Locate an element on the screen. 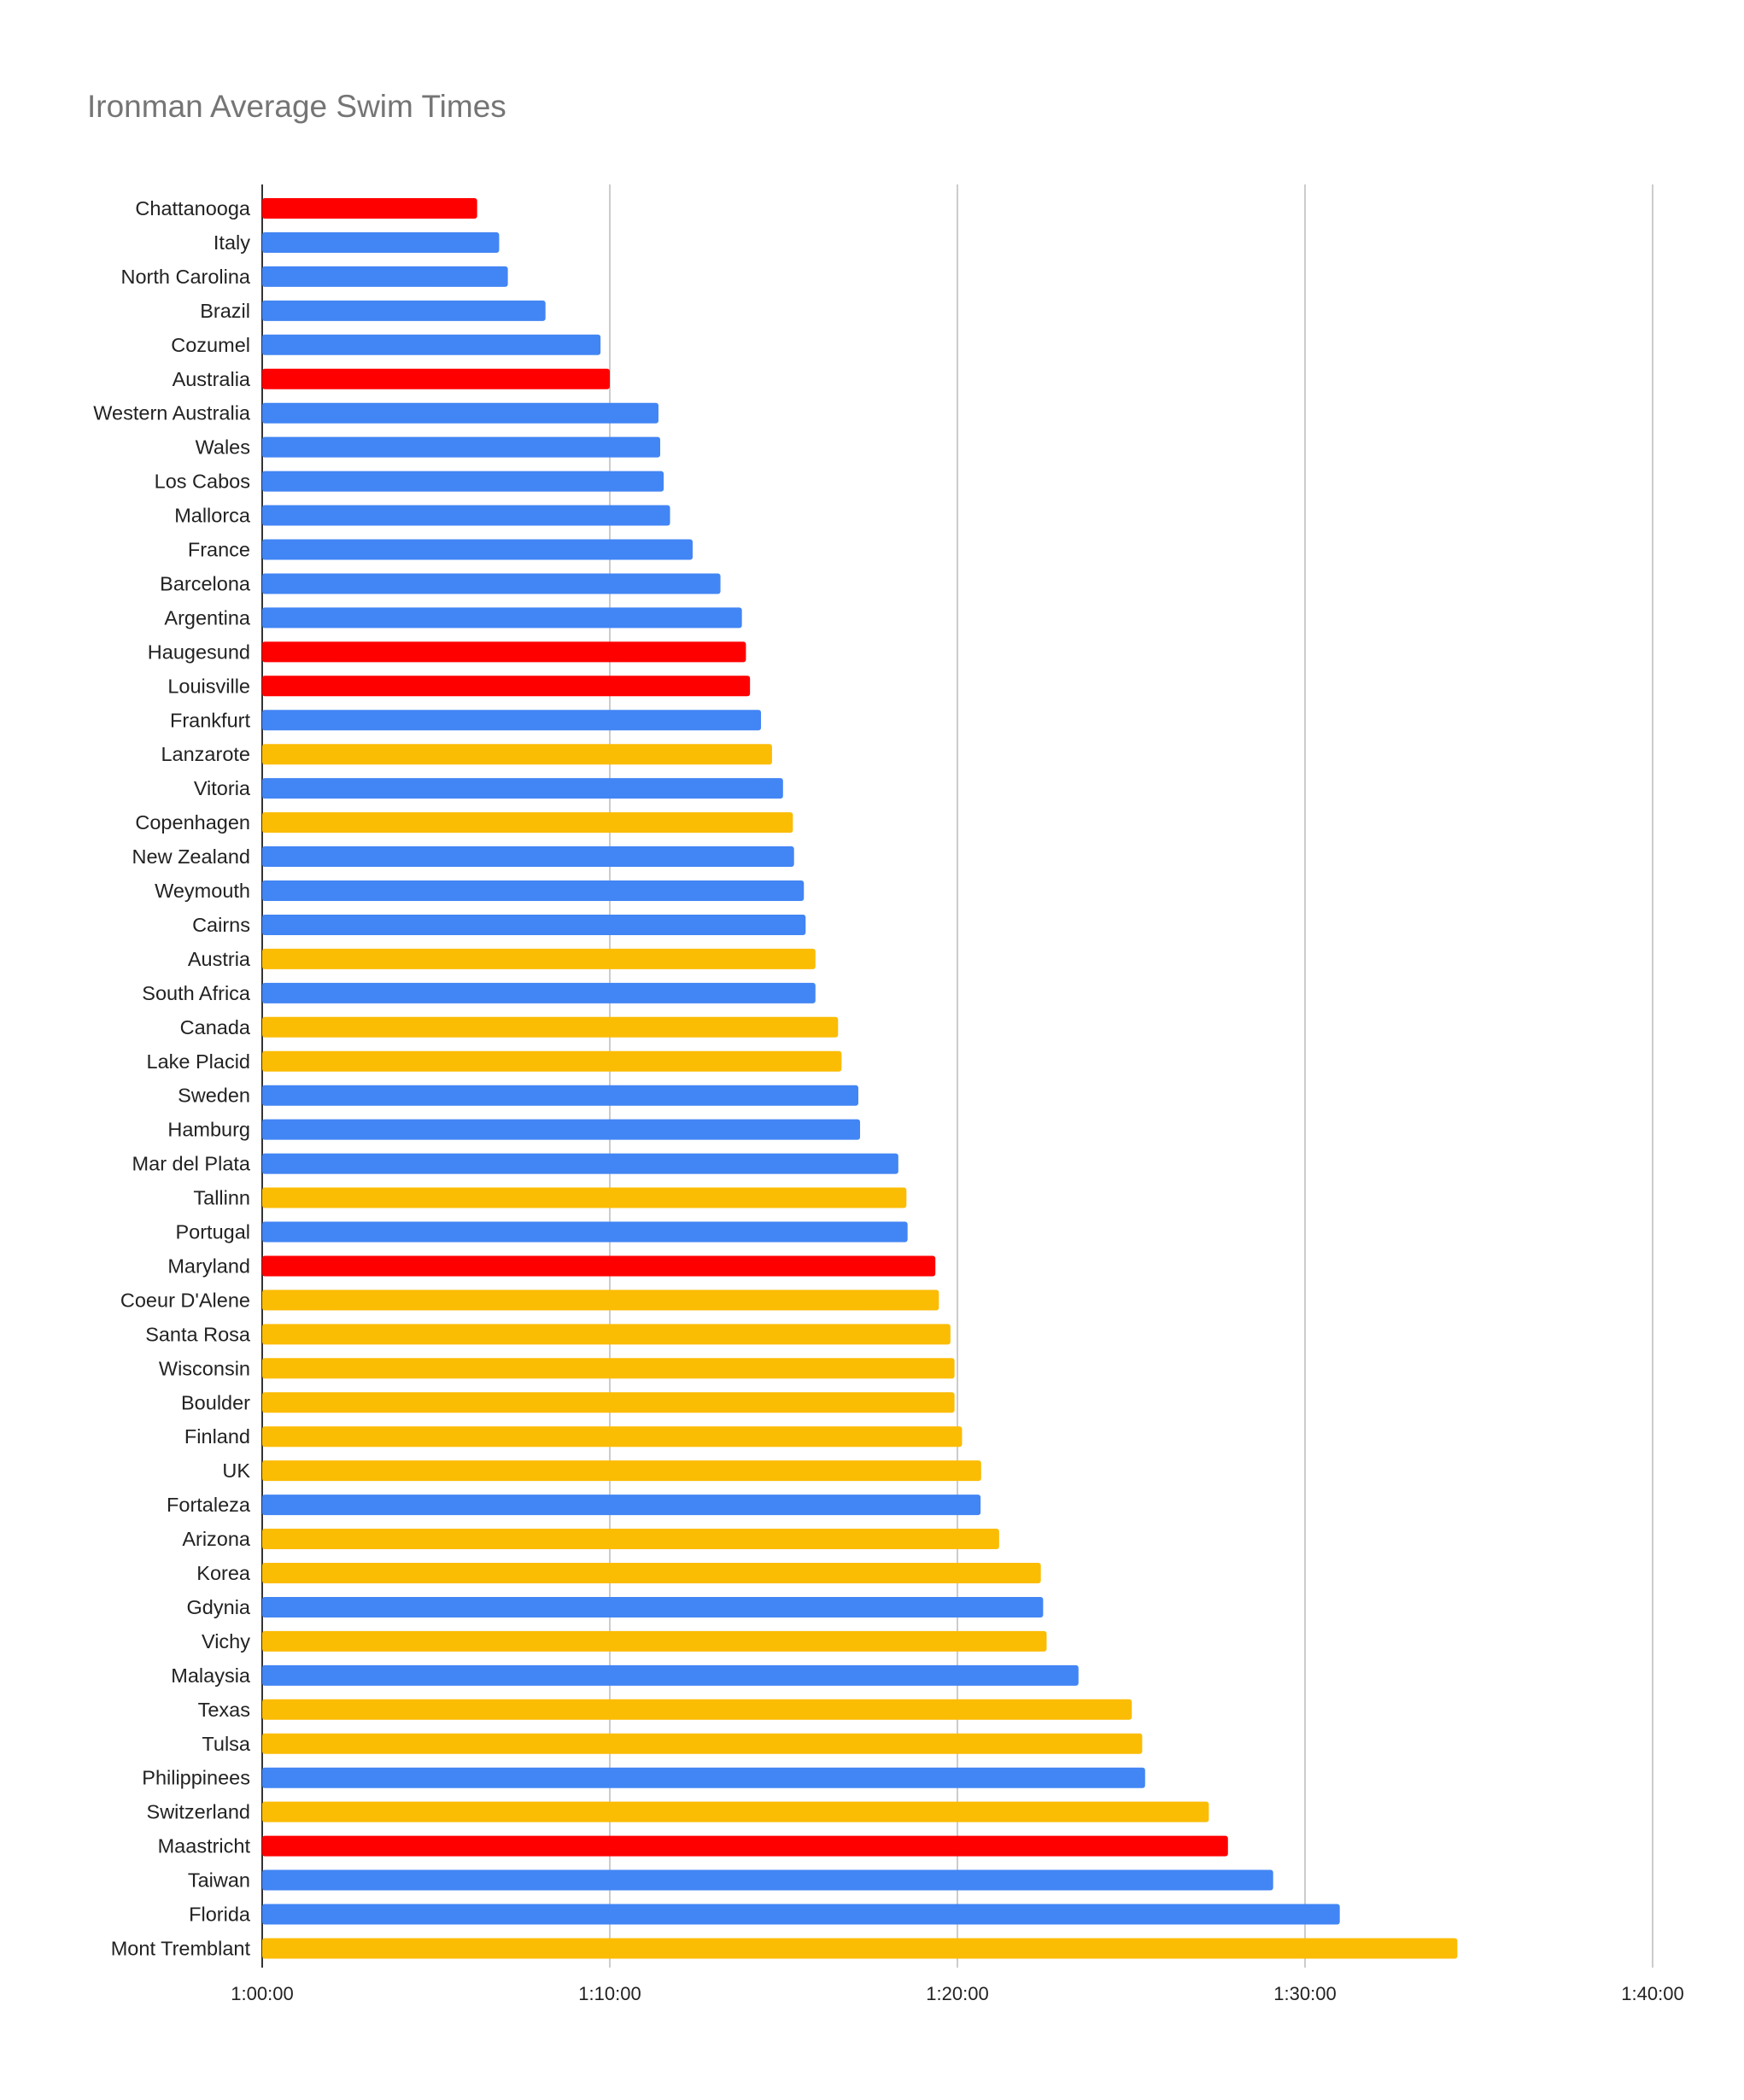 The width and height of the screenshot is (1744, 2100). category-label: Fortaleza is located at coordinates (209, 1505).